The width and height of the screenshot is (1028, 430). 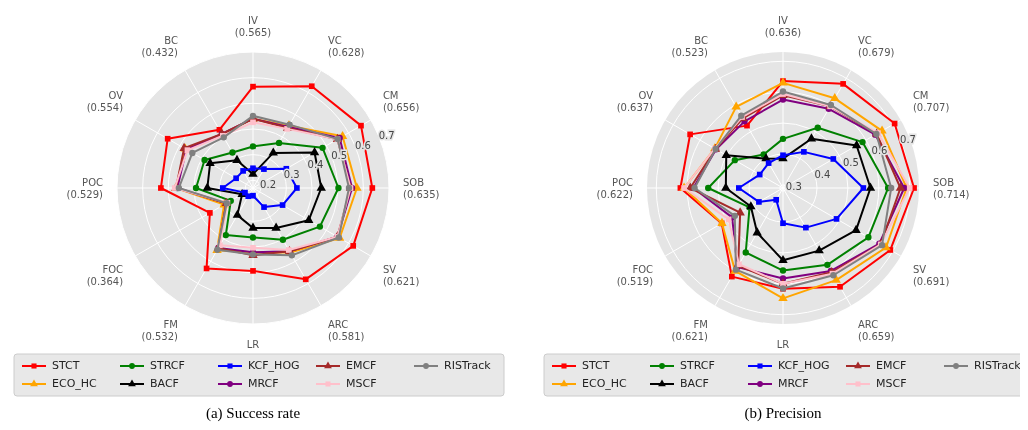 What do you see at coordinates (346, 46) in the screenshot?
I see `spoke-label: VC (0.628)` at bounding box center [346, 46].